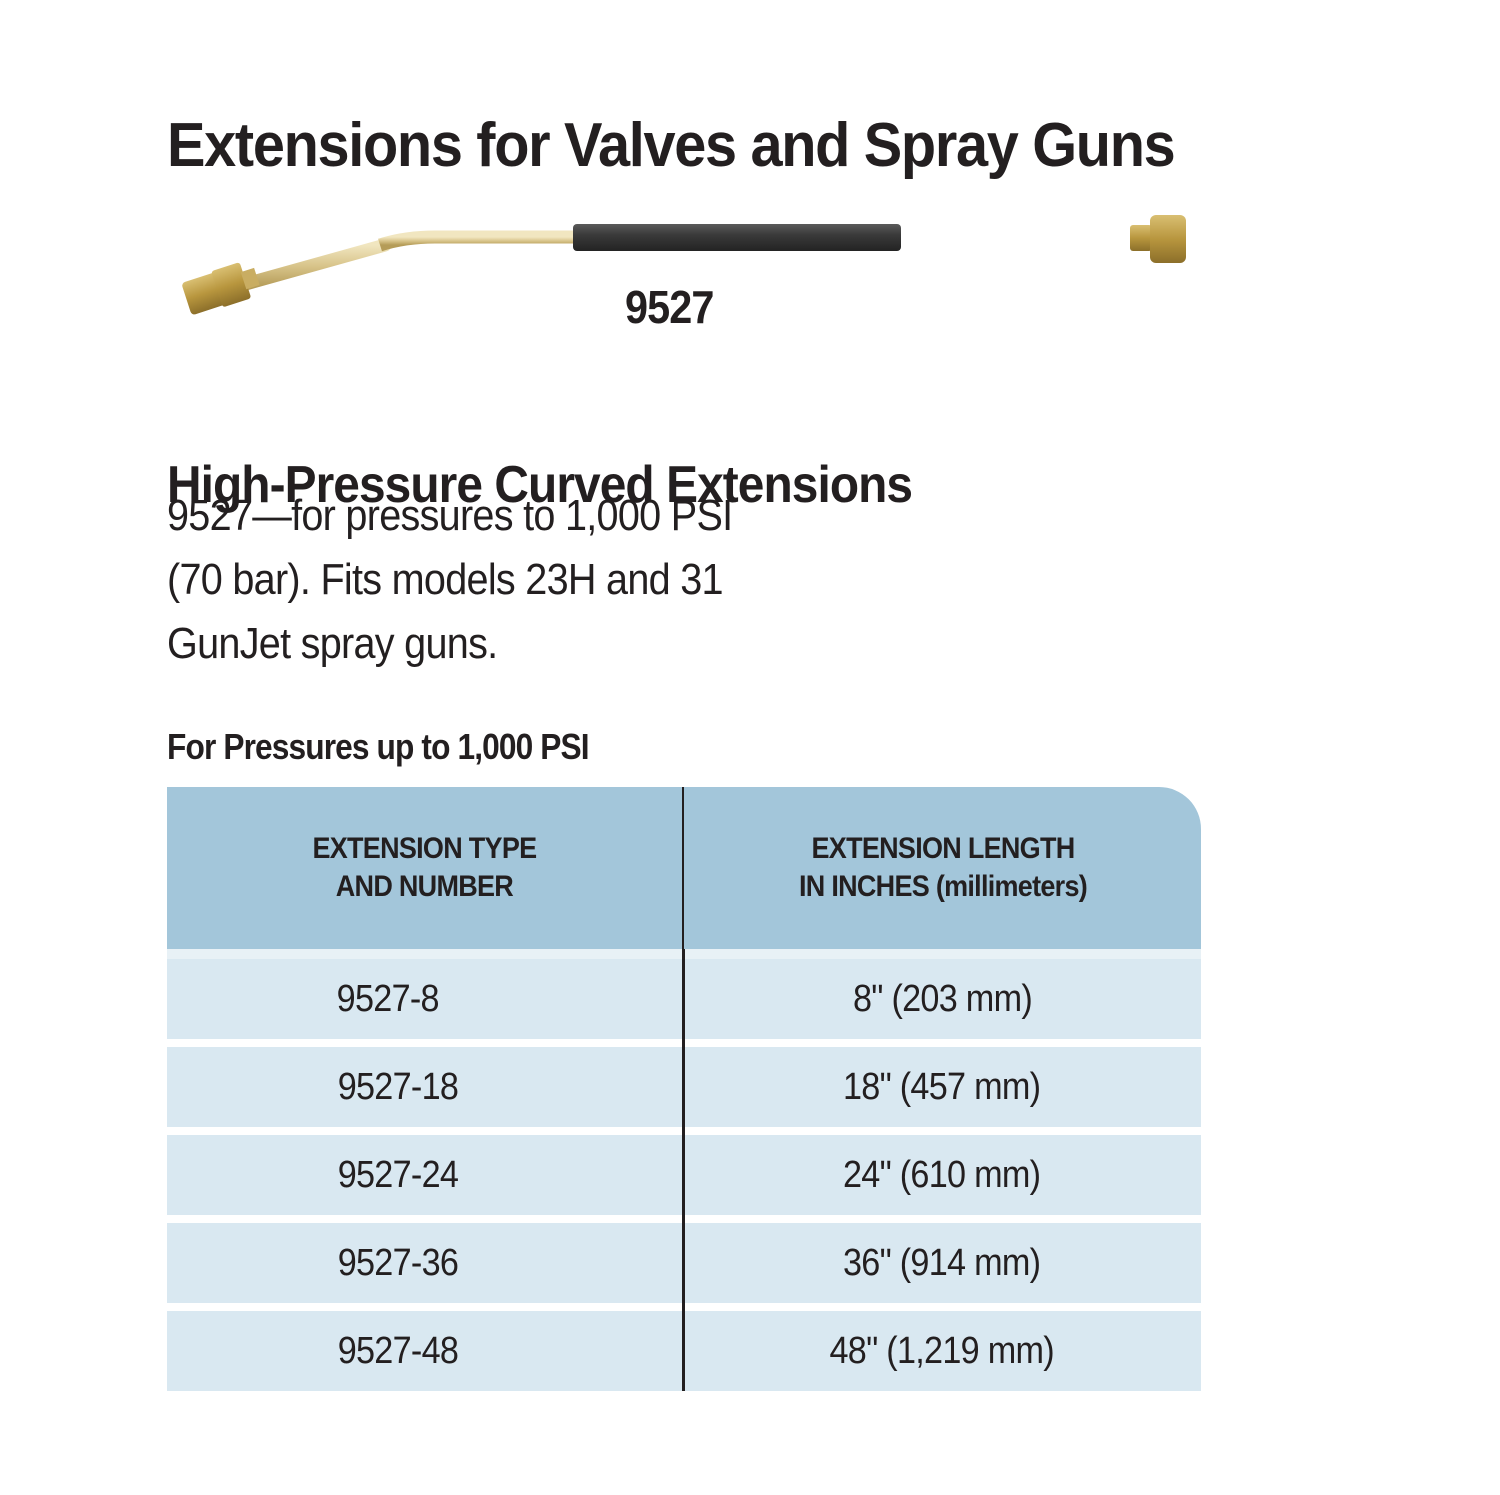  I want to click on section-title: High-Pressure Curved Extensions, so click(540, 485).